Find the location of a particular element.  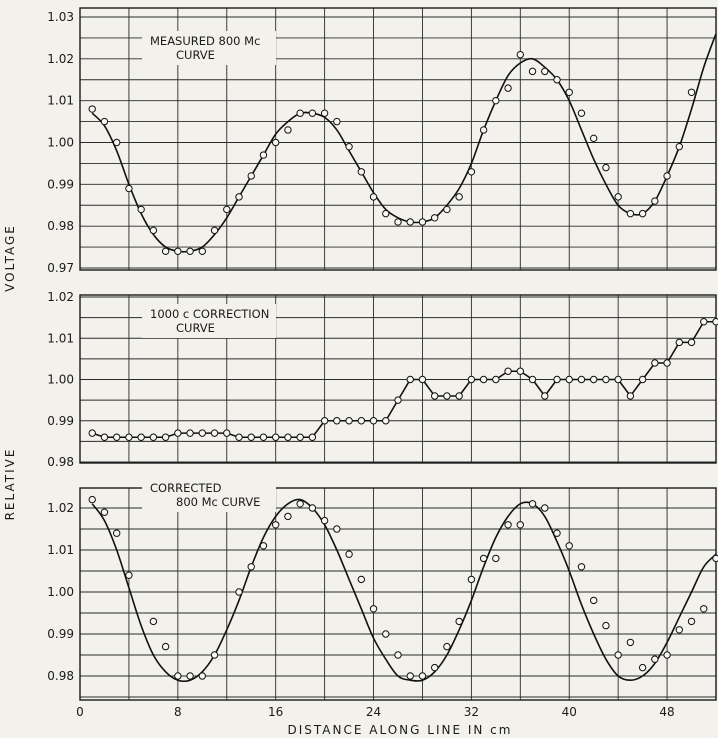

y-tick-label: 0.98 is located at coordinates (60, 462).